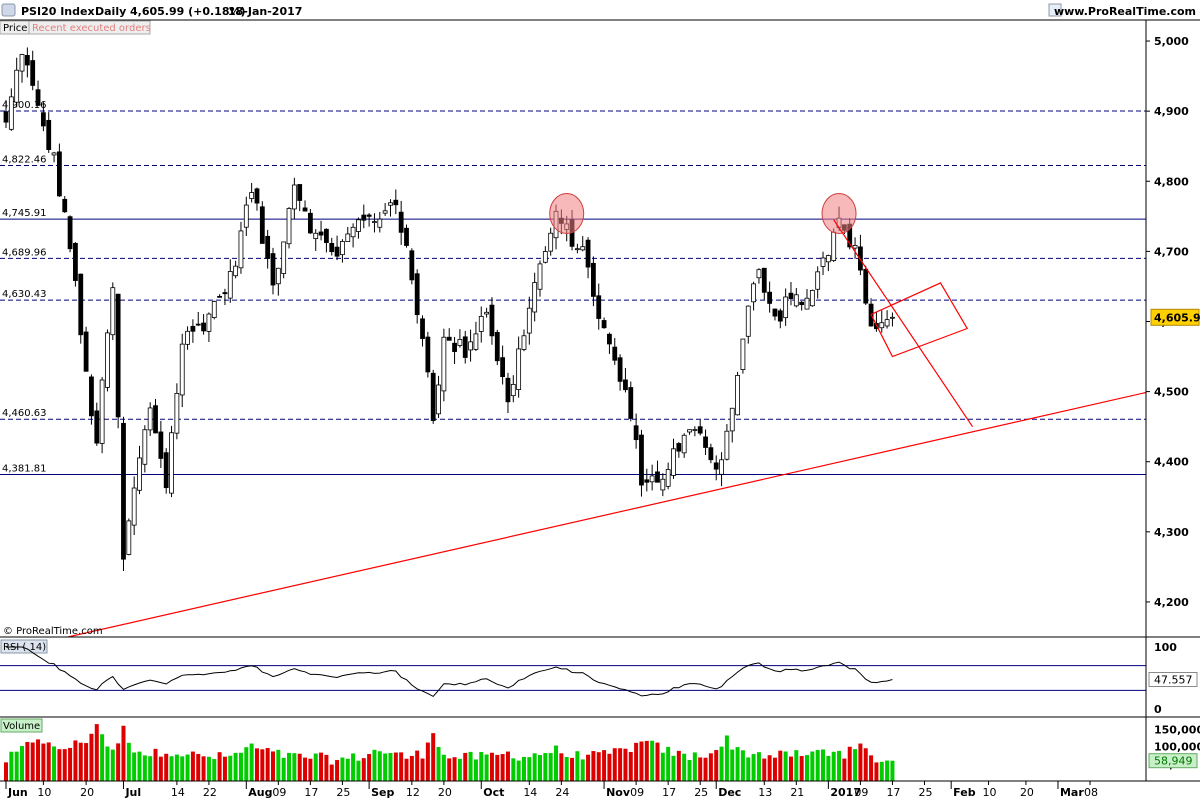 Image resolution: width=1200 pixels, height=800 pixels. I want to click on instrument-name: PSI20 Index, so click(58, 11).